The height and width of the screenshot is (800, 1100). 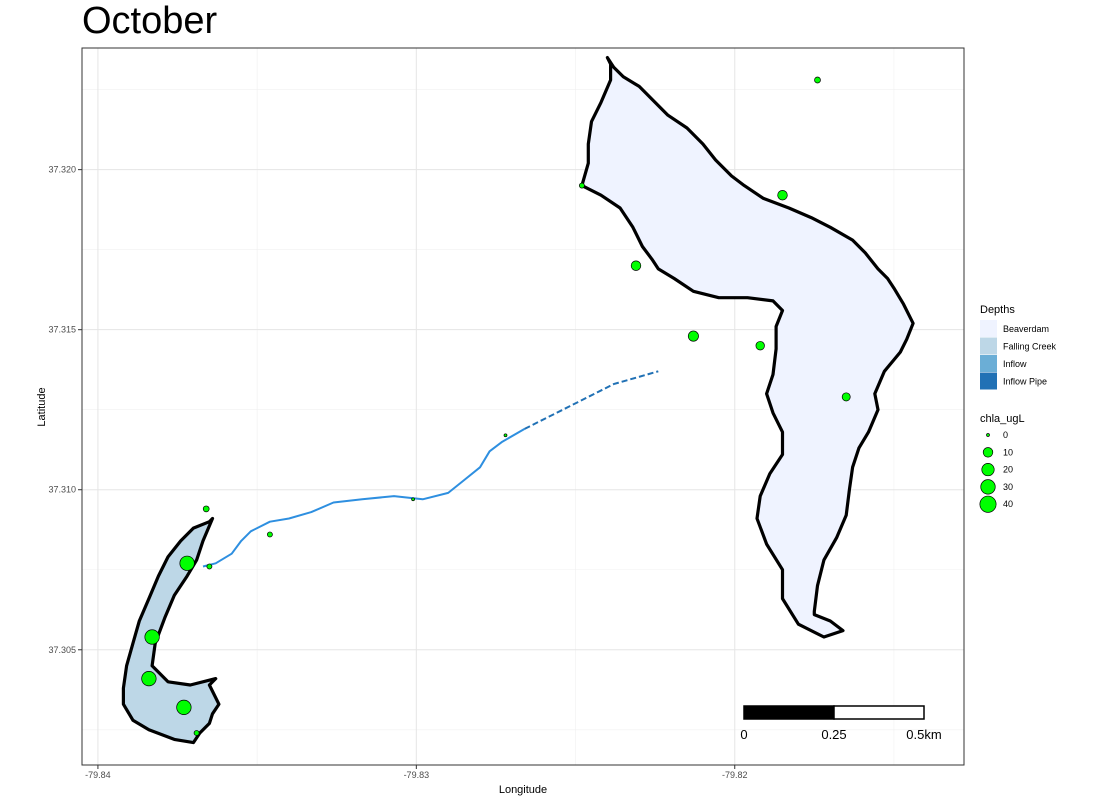 I want to click on y-tick-label: 37.305, so click(x=62, y=650).